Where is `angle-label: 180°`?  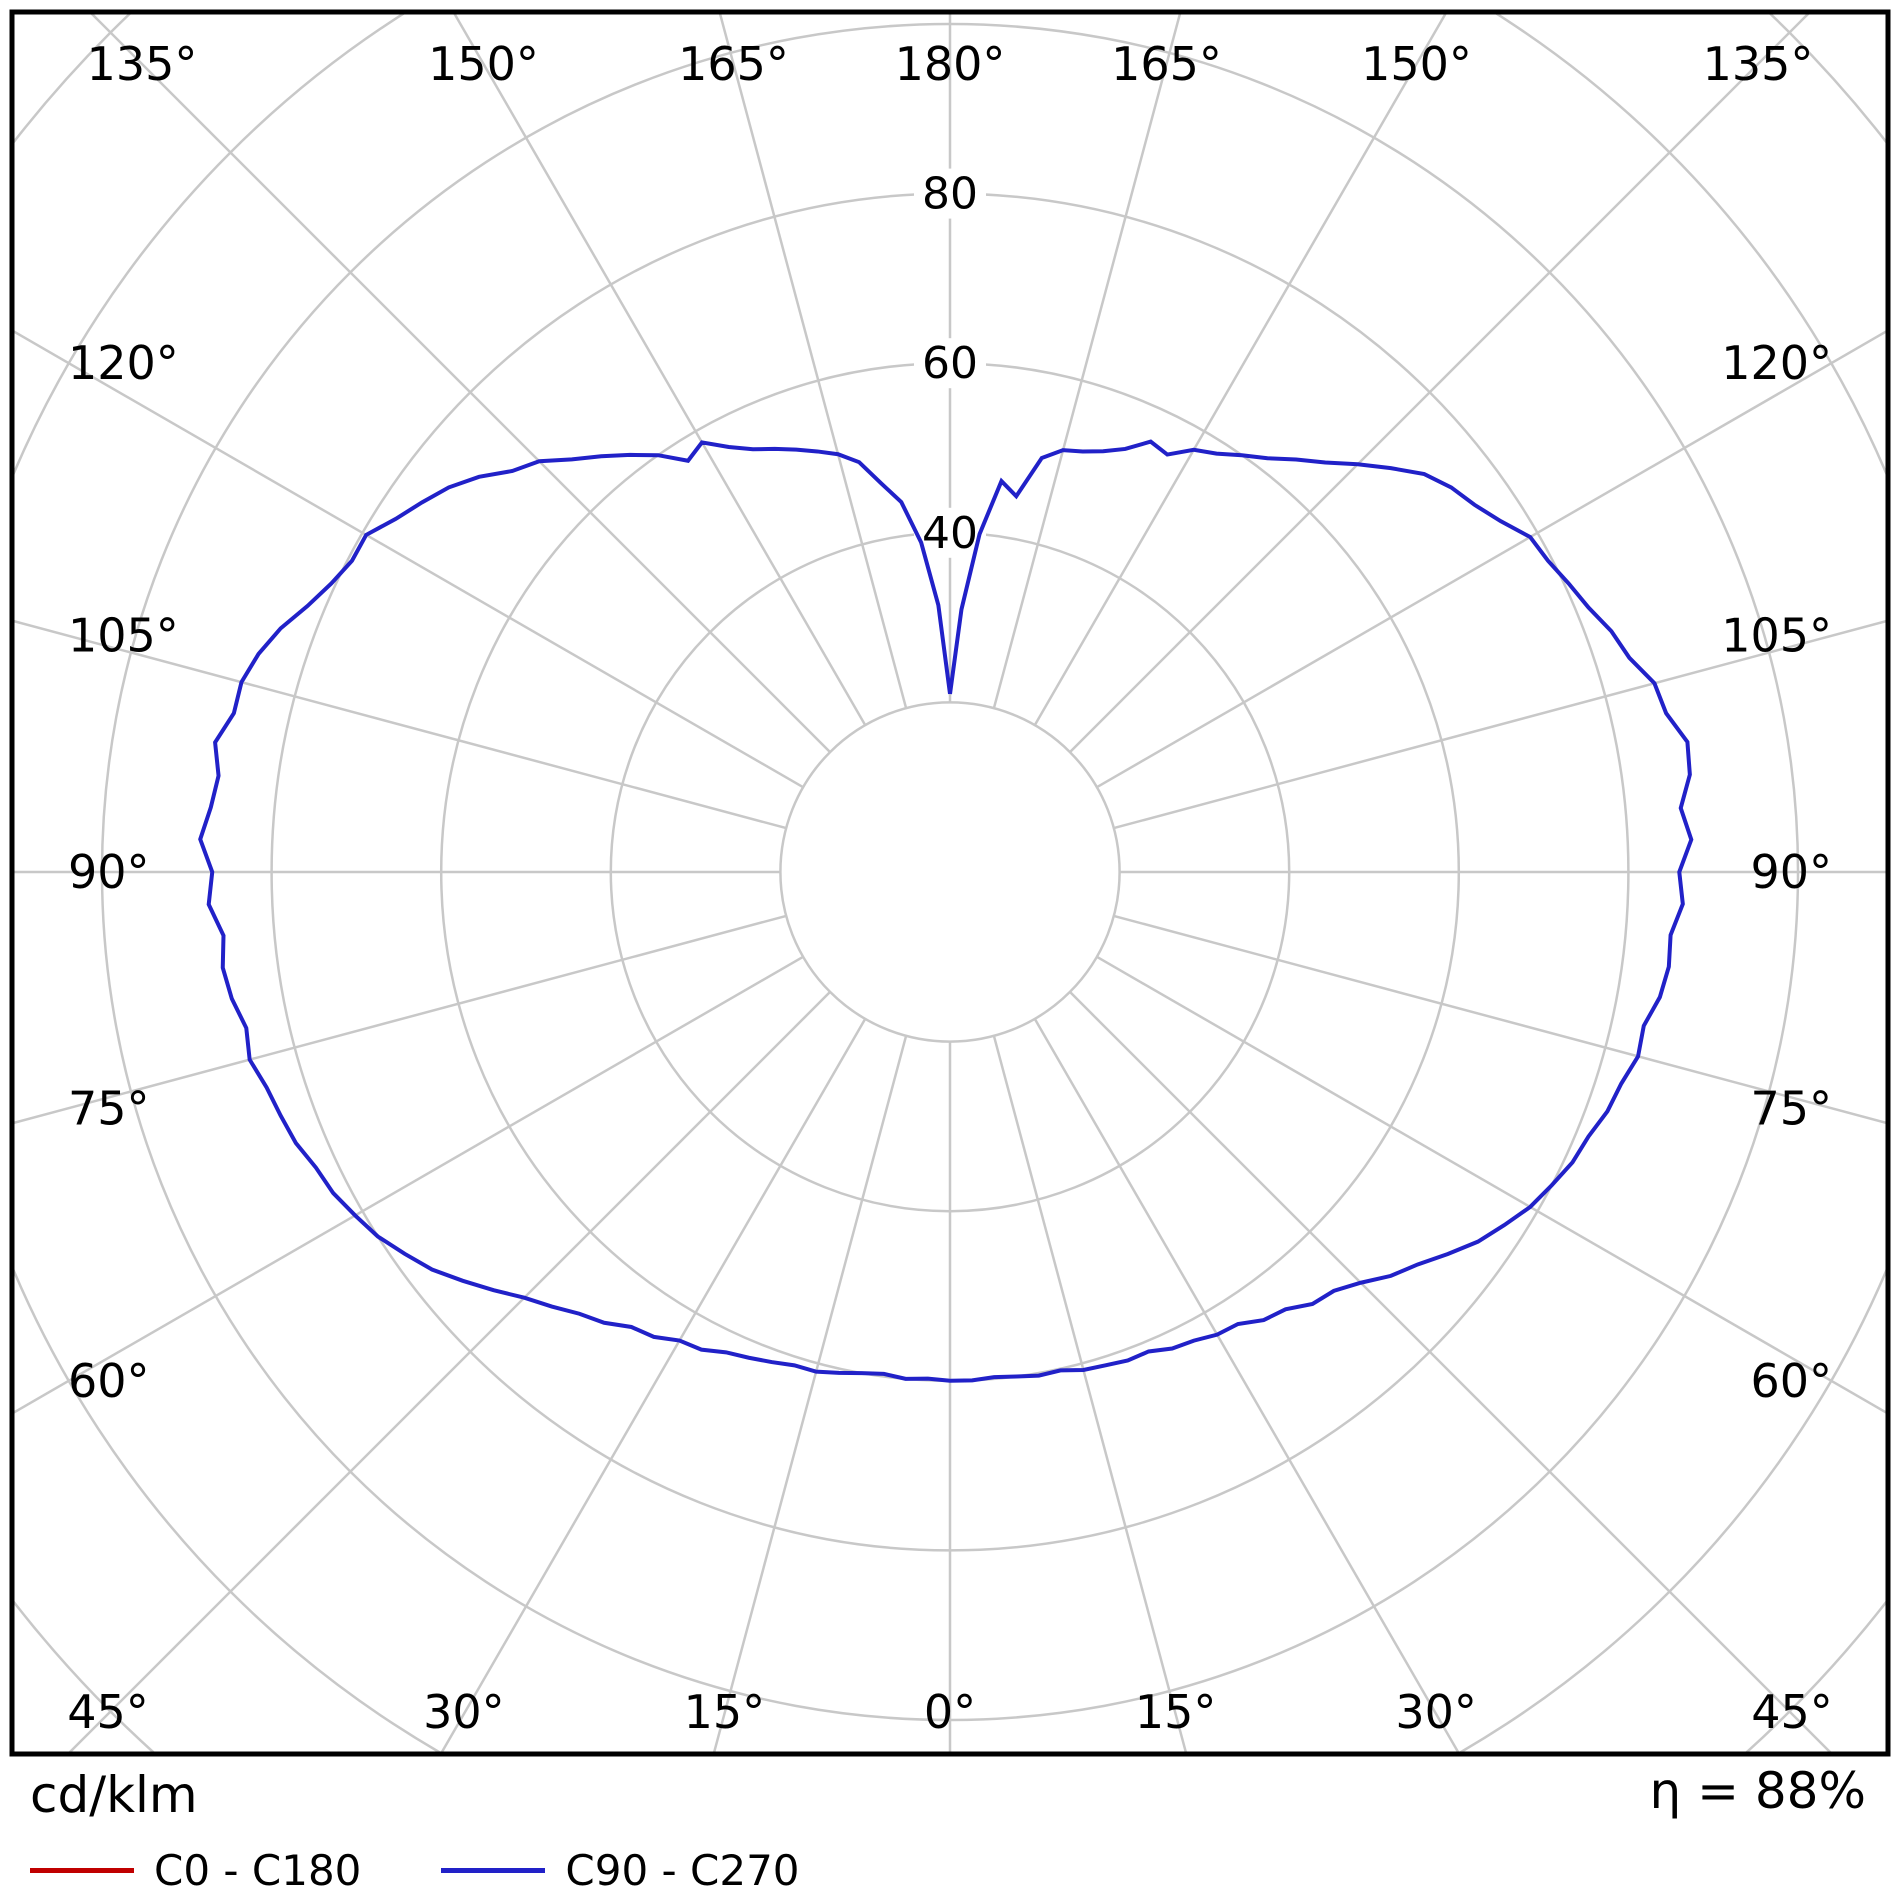 angle-label: 180° is located at coordinates (950, 64).